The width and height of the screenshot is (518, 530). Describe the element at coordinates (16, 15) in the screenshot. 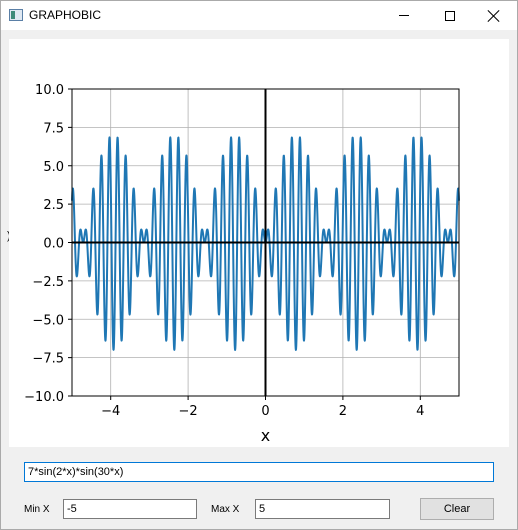

I see `app-icon` at that location.